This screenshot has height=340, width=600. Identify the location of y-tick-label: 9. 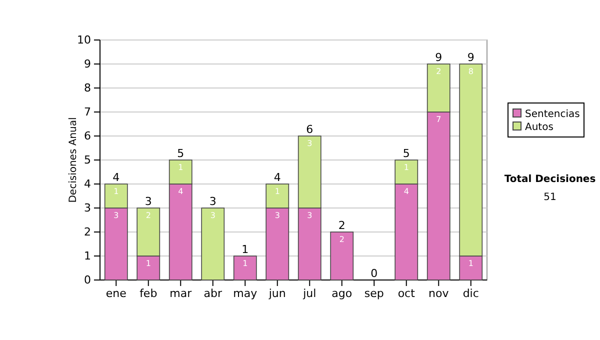
(87, 64).